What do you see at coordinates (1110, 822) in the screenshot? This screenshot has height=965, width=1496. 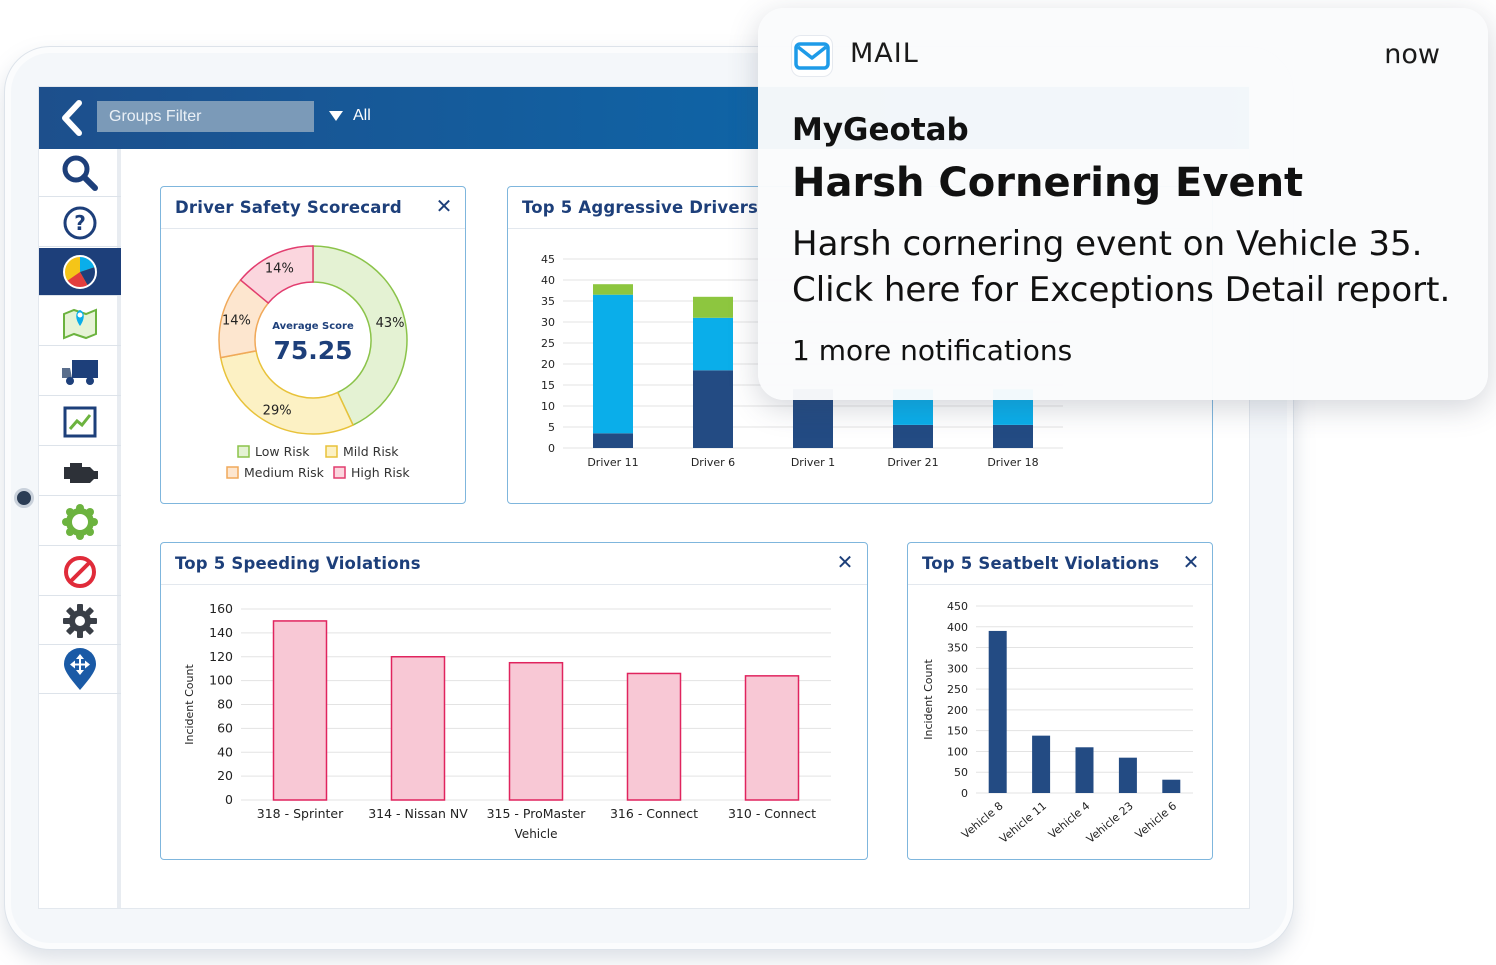 I see `x-tick-label: Vehicle 23` at bounding box center [1110, 822].